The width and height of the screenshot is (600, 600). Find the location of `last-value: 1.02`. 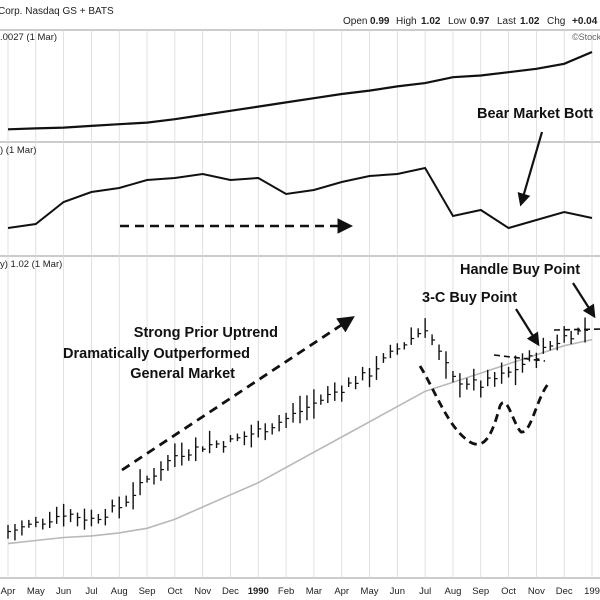

last-value: 1.02 is located at coordinates (530, 21).